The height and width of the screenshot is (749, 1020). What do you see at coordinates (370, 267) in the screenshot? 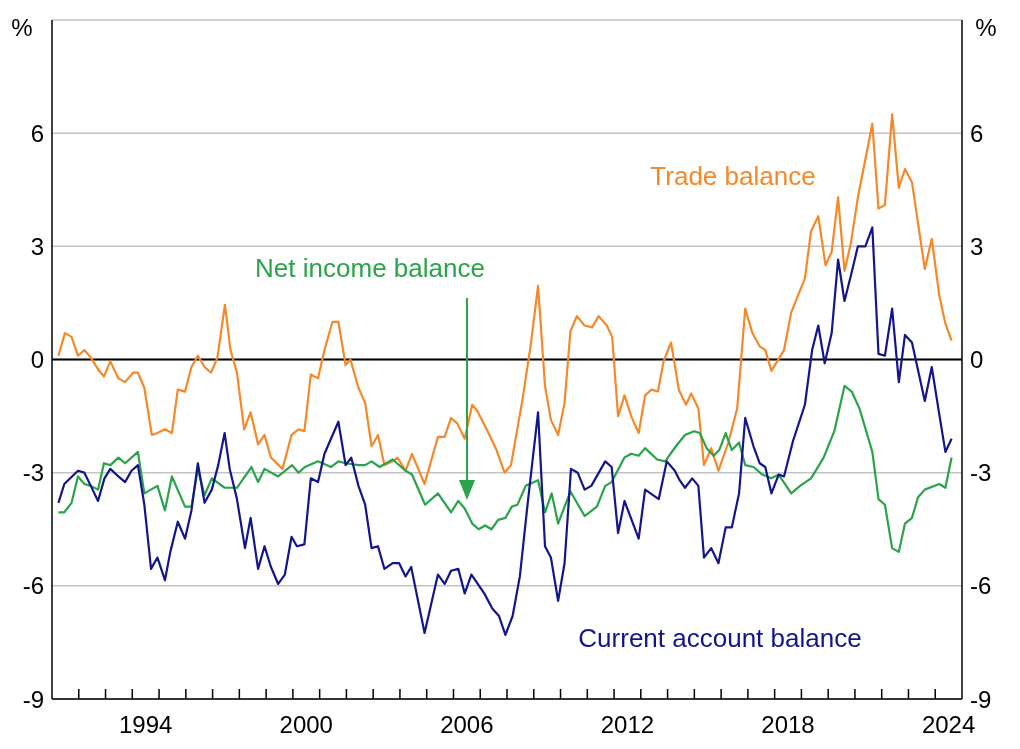
I see `text: Net income balance` at bounding box center [370, 267].